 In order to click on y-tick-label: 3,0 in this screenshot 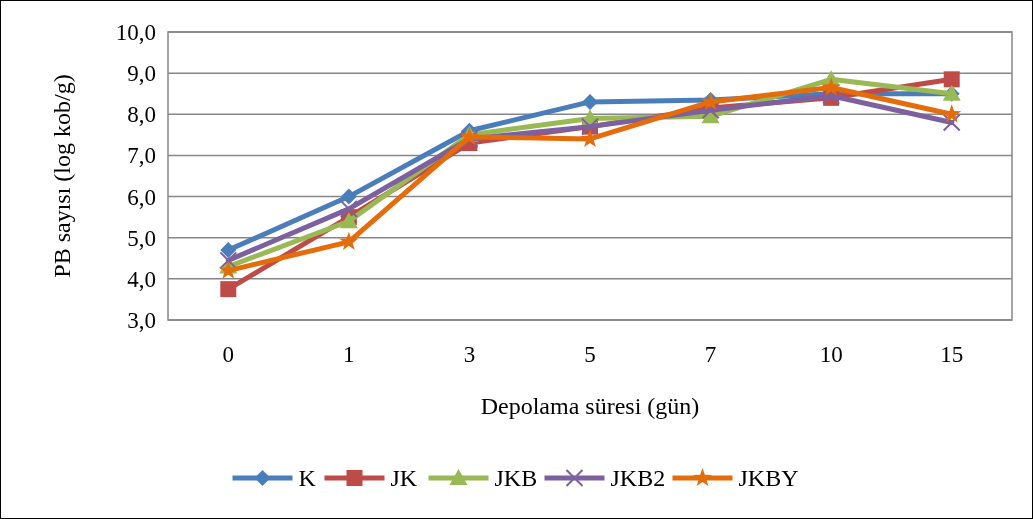, I will do `click(141, 321)`.